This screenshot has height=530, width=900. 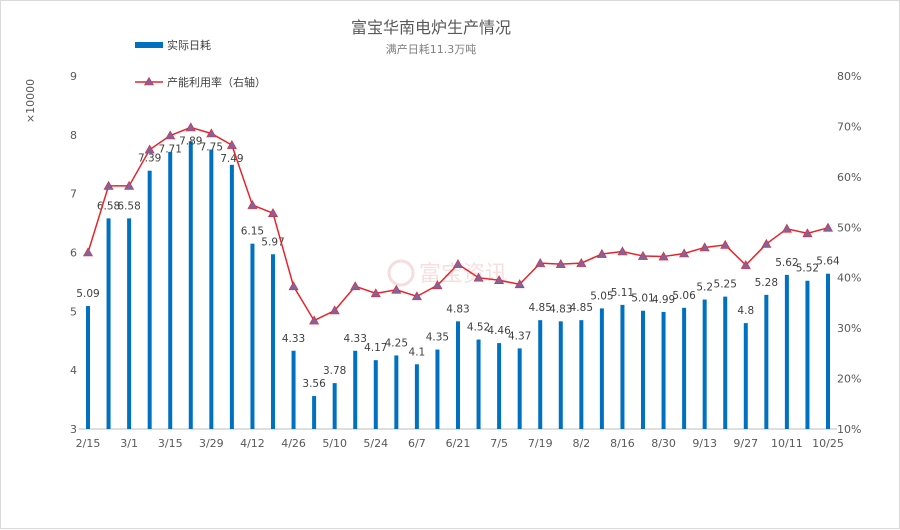 What do you see at coordinates (170, 135) in the screenshot?
I see `line-point-3/15` at bounding box center [170, 135].